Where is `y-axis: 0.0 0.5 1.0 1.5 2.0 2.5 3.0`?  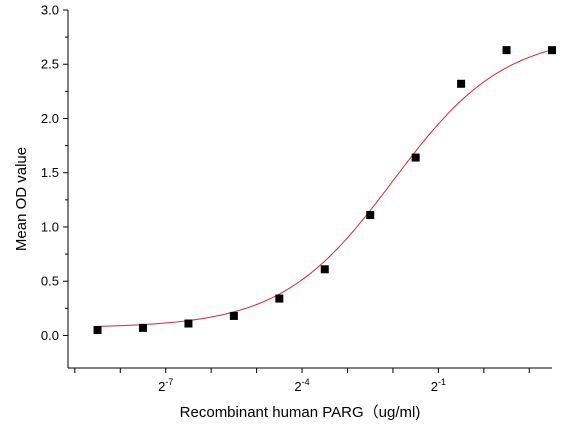
y-axis: 0.0 0.5 1.0 1.5 2.0 2.5 3.0 is located at coordinates (55, 185).